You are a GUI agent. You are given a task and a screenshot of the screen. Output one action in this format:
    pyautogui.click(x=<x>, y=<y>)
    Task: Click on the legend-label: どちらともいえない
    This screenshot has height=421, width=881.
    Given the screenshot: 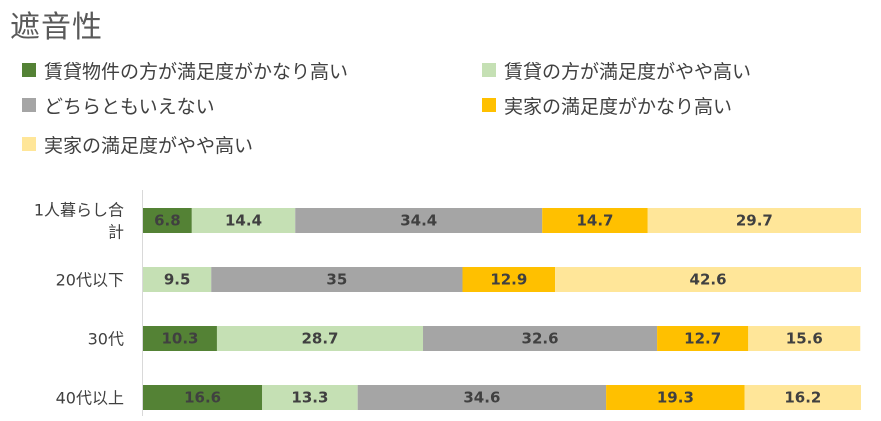 What is the action you would take?
    pyautogui.click(x=129, y=106)
    